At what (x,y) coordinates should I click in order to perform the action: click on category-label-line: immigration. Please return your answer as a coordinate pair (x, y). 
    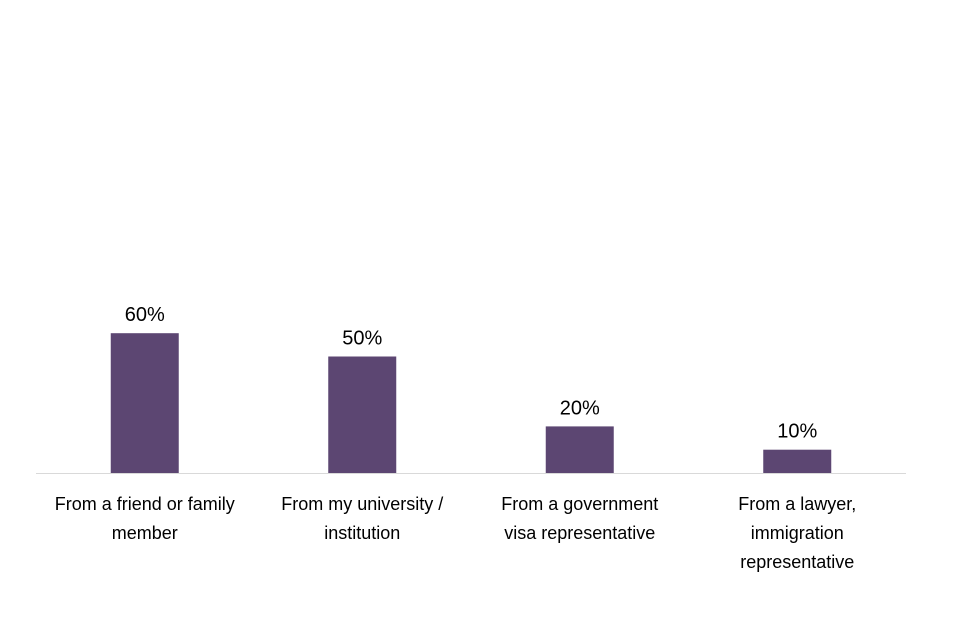
    Looking at the image, I should click on (797, 533).